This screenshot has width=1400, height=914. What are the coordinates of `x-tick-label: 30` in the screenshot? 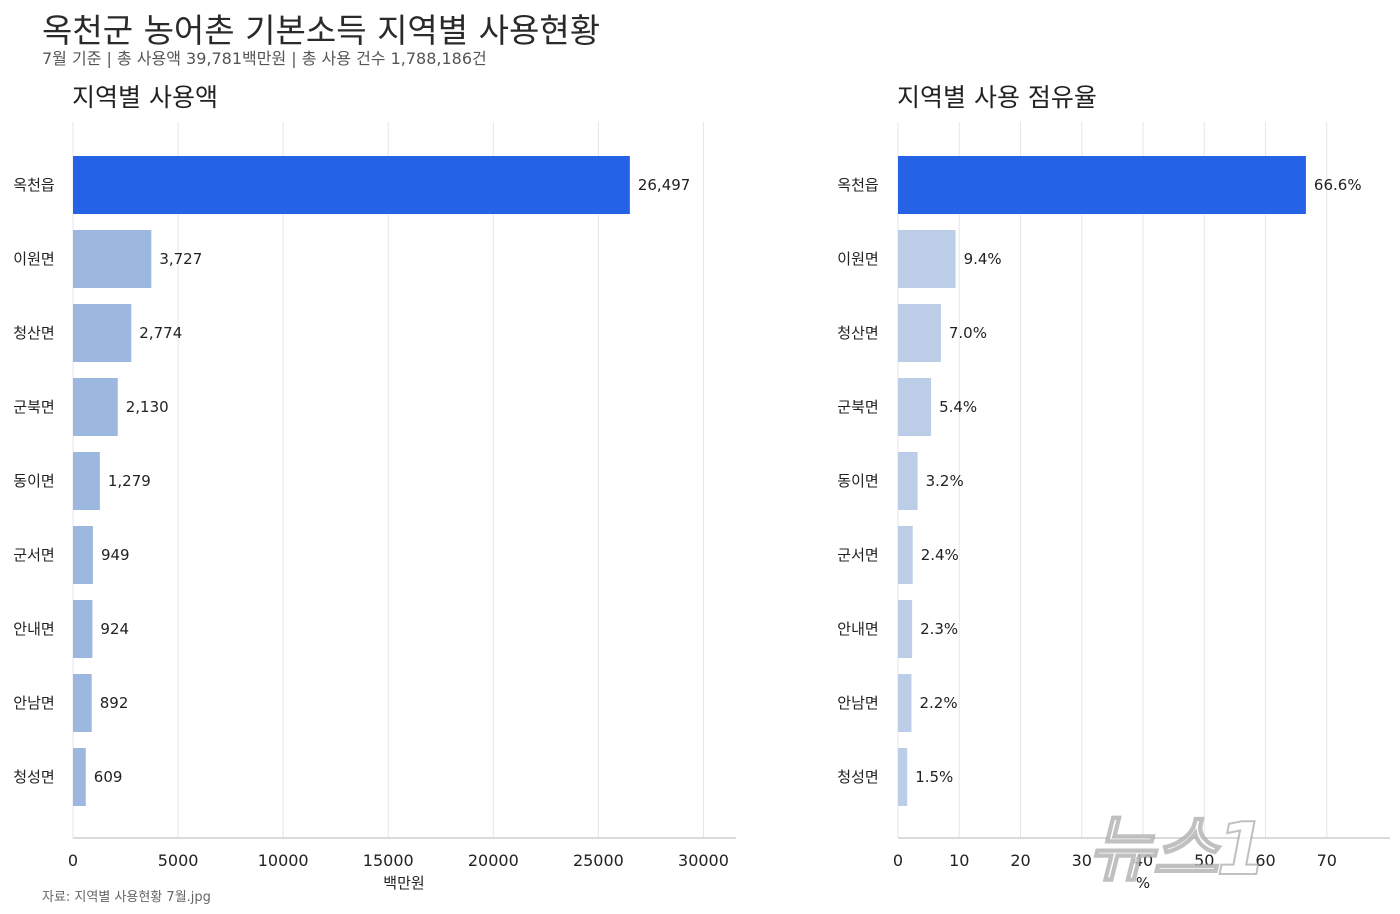 It's located at (1082, 860).